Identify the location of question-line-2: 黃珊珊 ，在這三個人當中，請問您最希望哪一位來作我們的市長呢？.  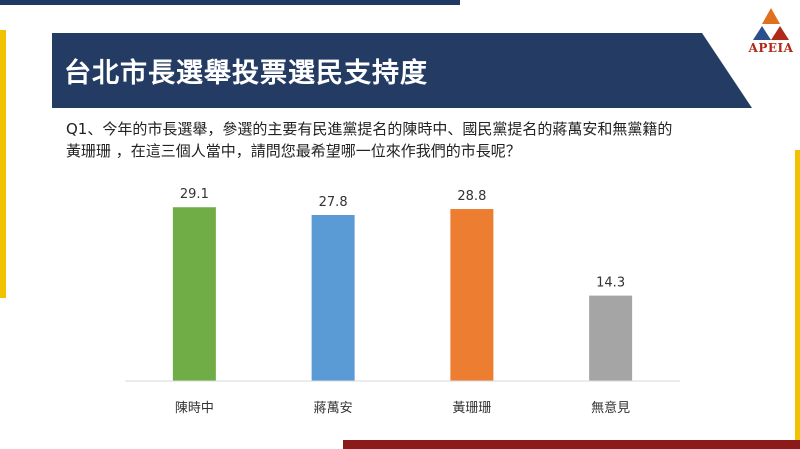
(293, 151).